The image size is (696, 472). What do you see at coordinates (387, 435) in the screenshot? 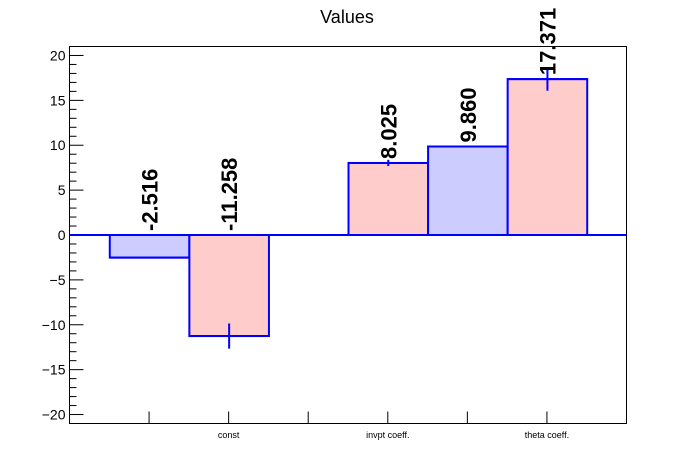
I see `x-category-label: invpt coeff.` at bounding box center [387, 435].